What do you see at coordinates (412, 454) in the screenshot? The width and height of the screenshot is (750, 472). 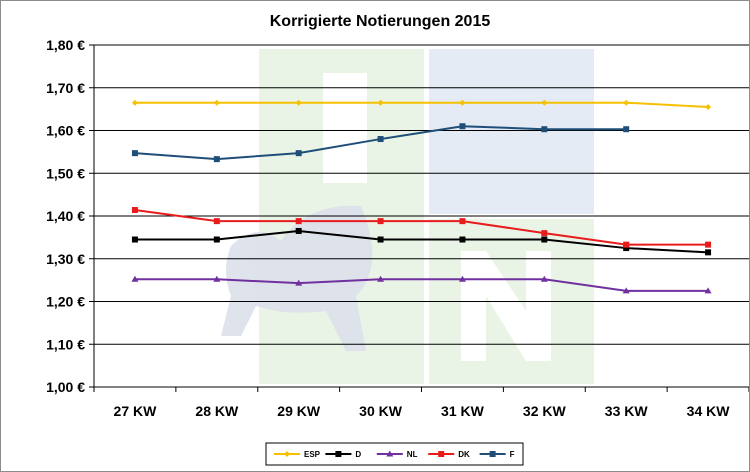 I see `legend-label: NL` at bounding box center [412, 454].